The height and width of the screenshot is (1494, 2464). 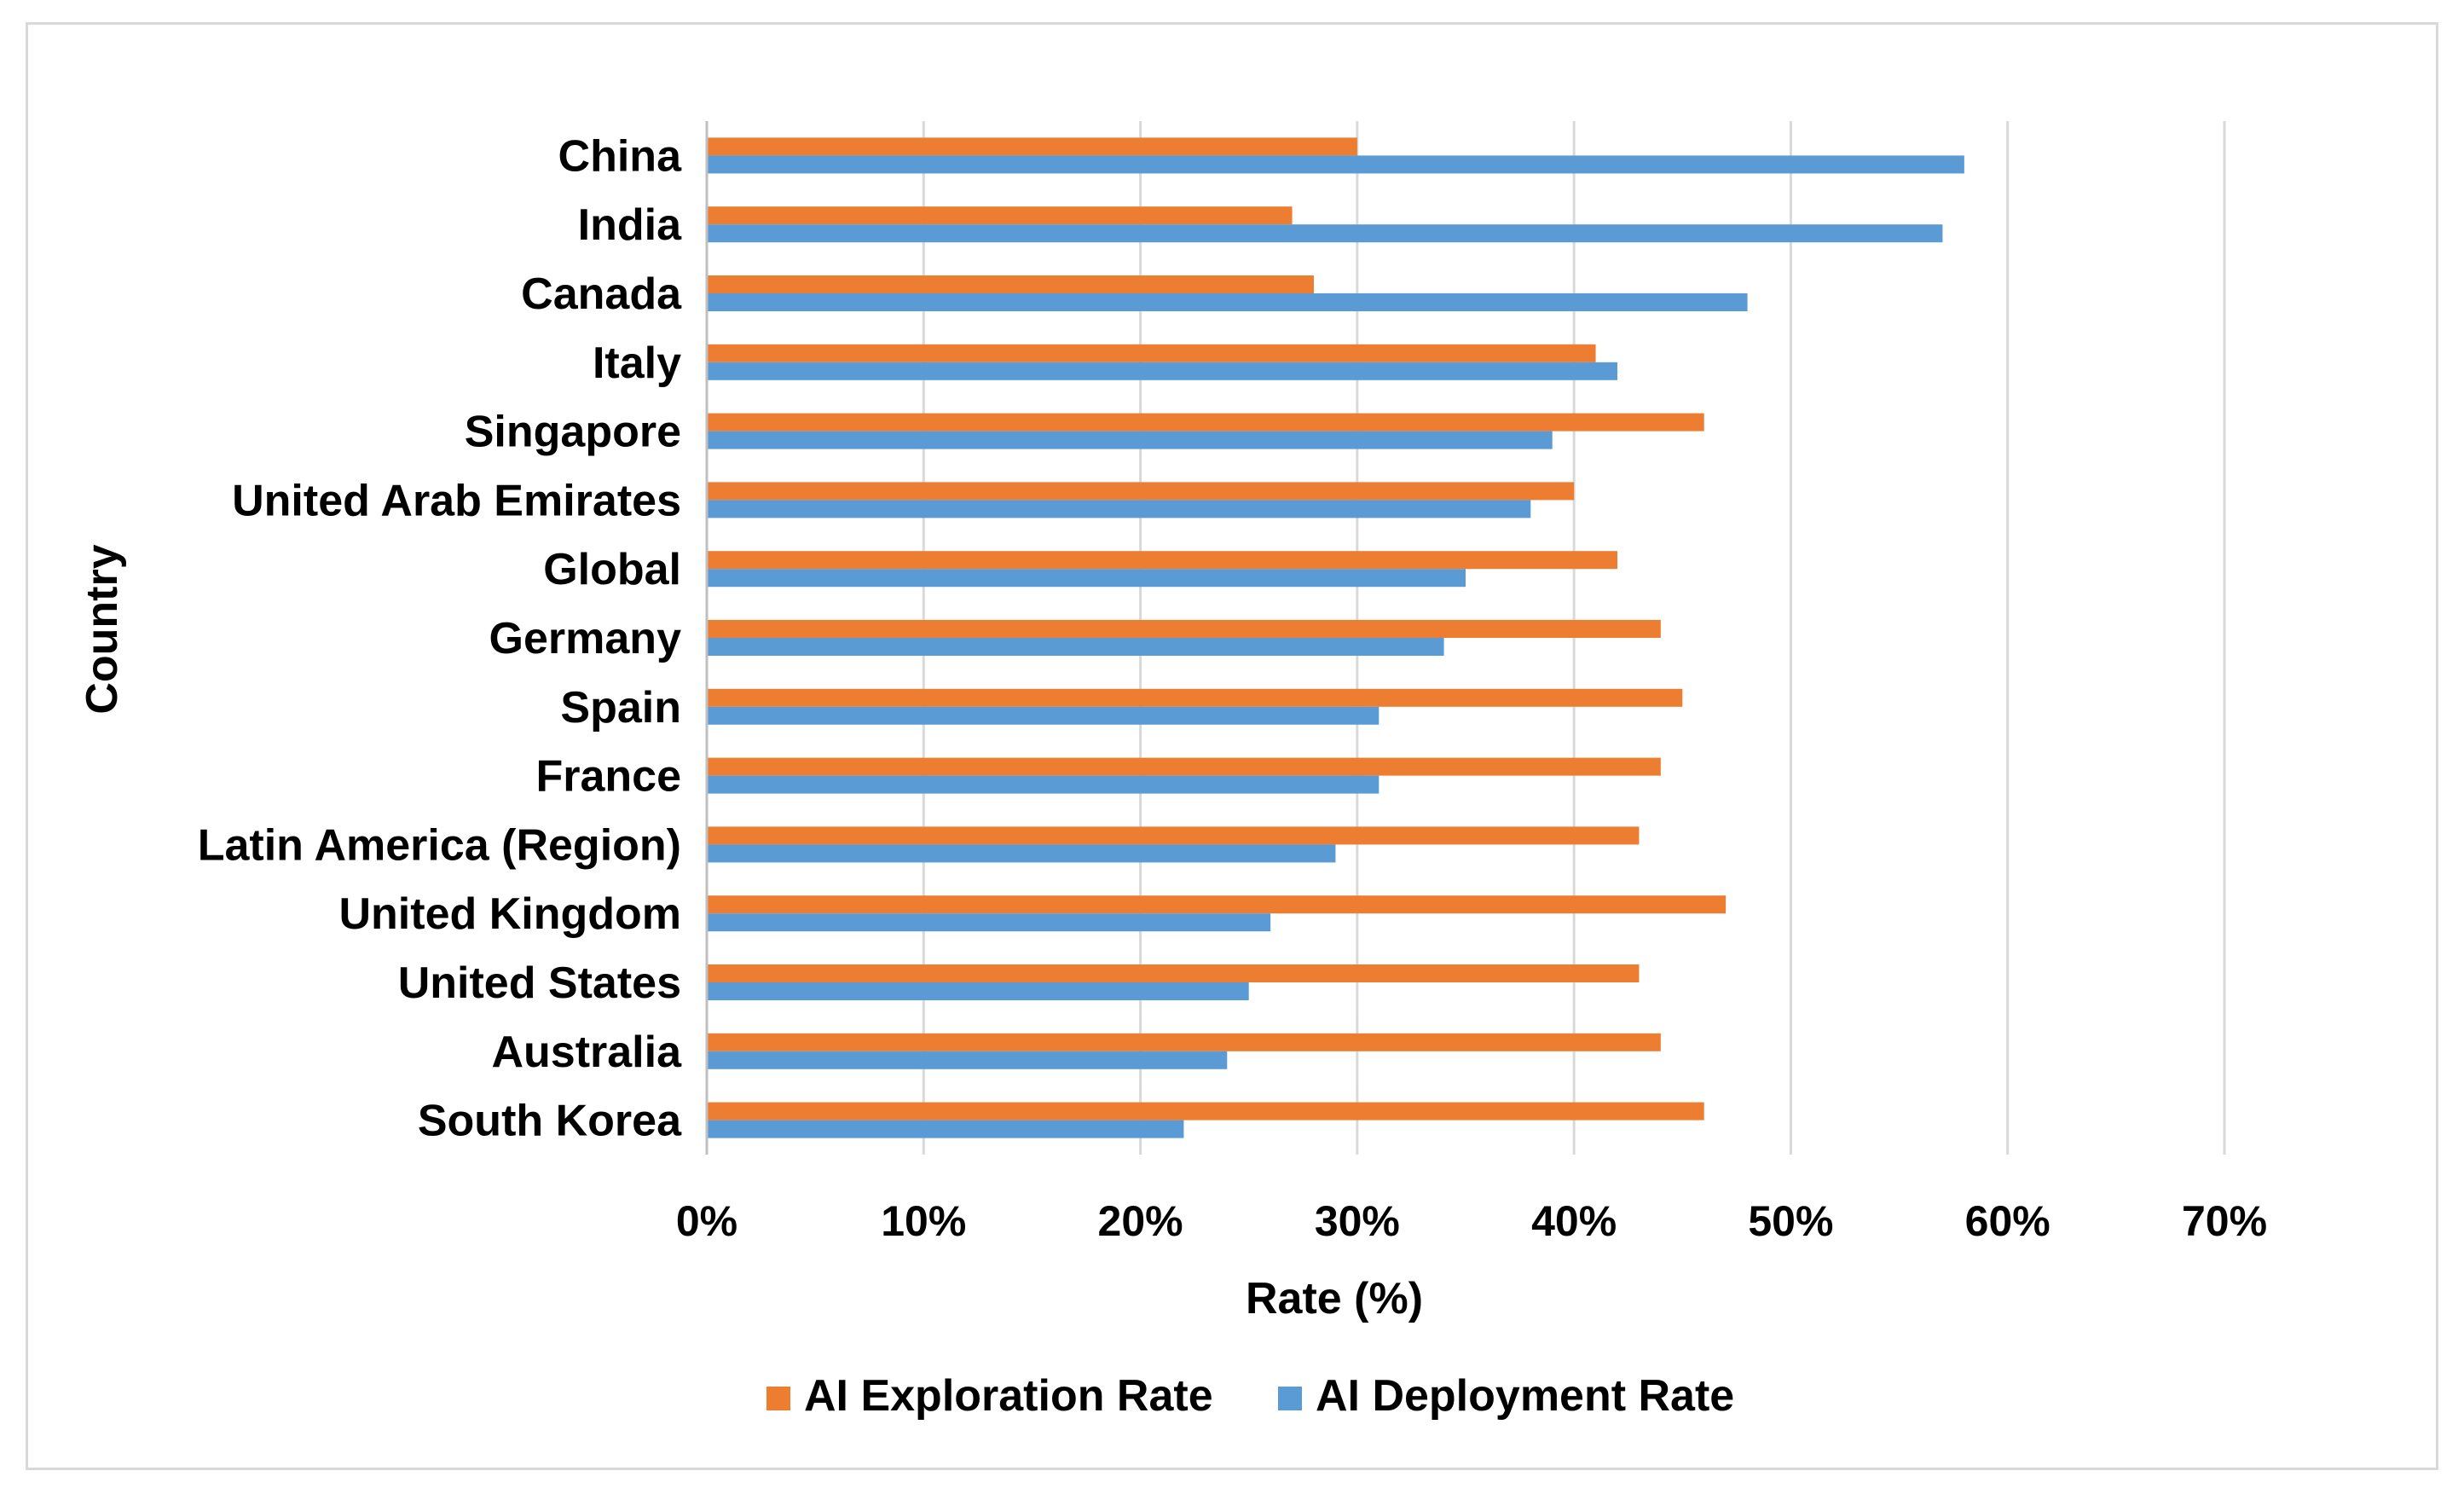 I want to click on legend-swatch-ai-deployment-rate, so click(x=1290, y=1398).